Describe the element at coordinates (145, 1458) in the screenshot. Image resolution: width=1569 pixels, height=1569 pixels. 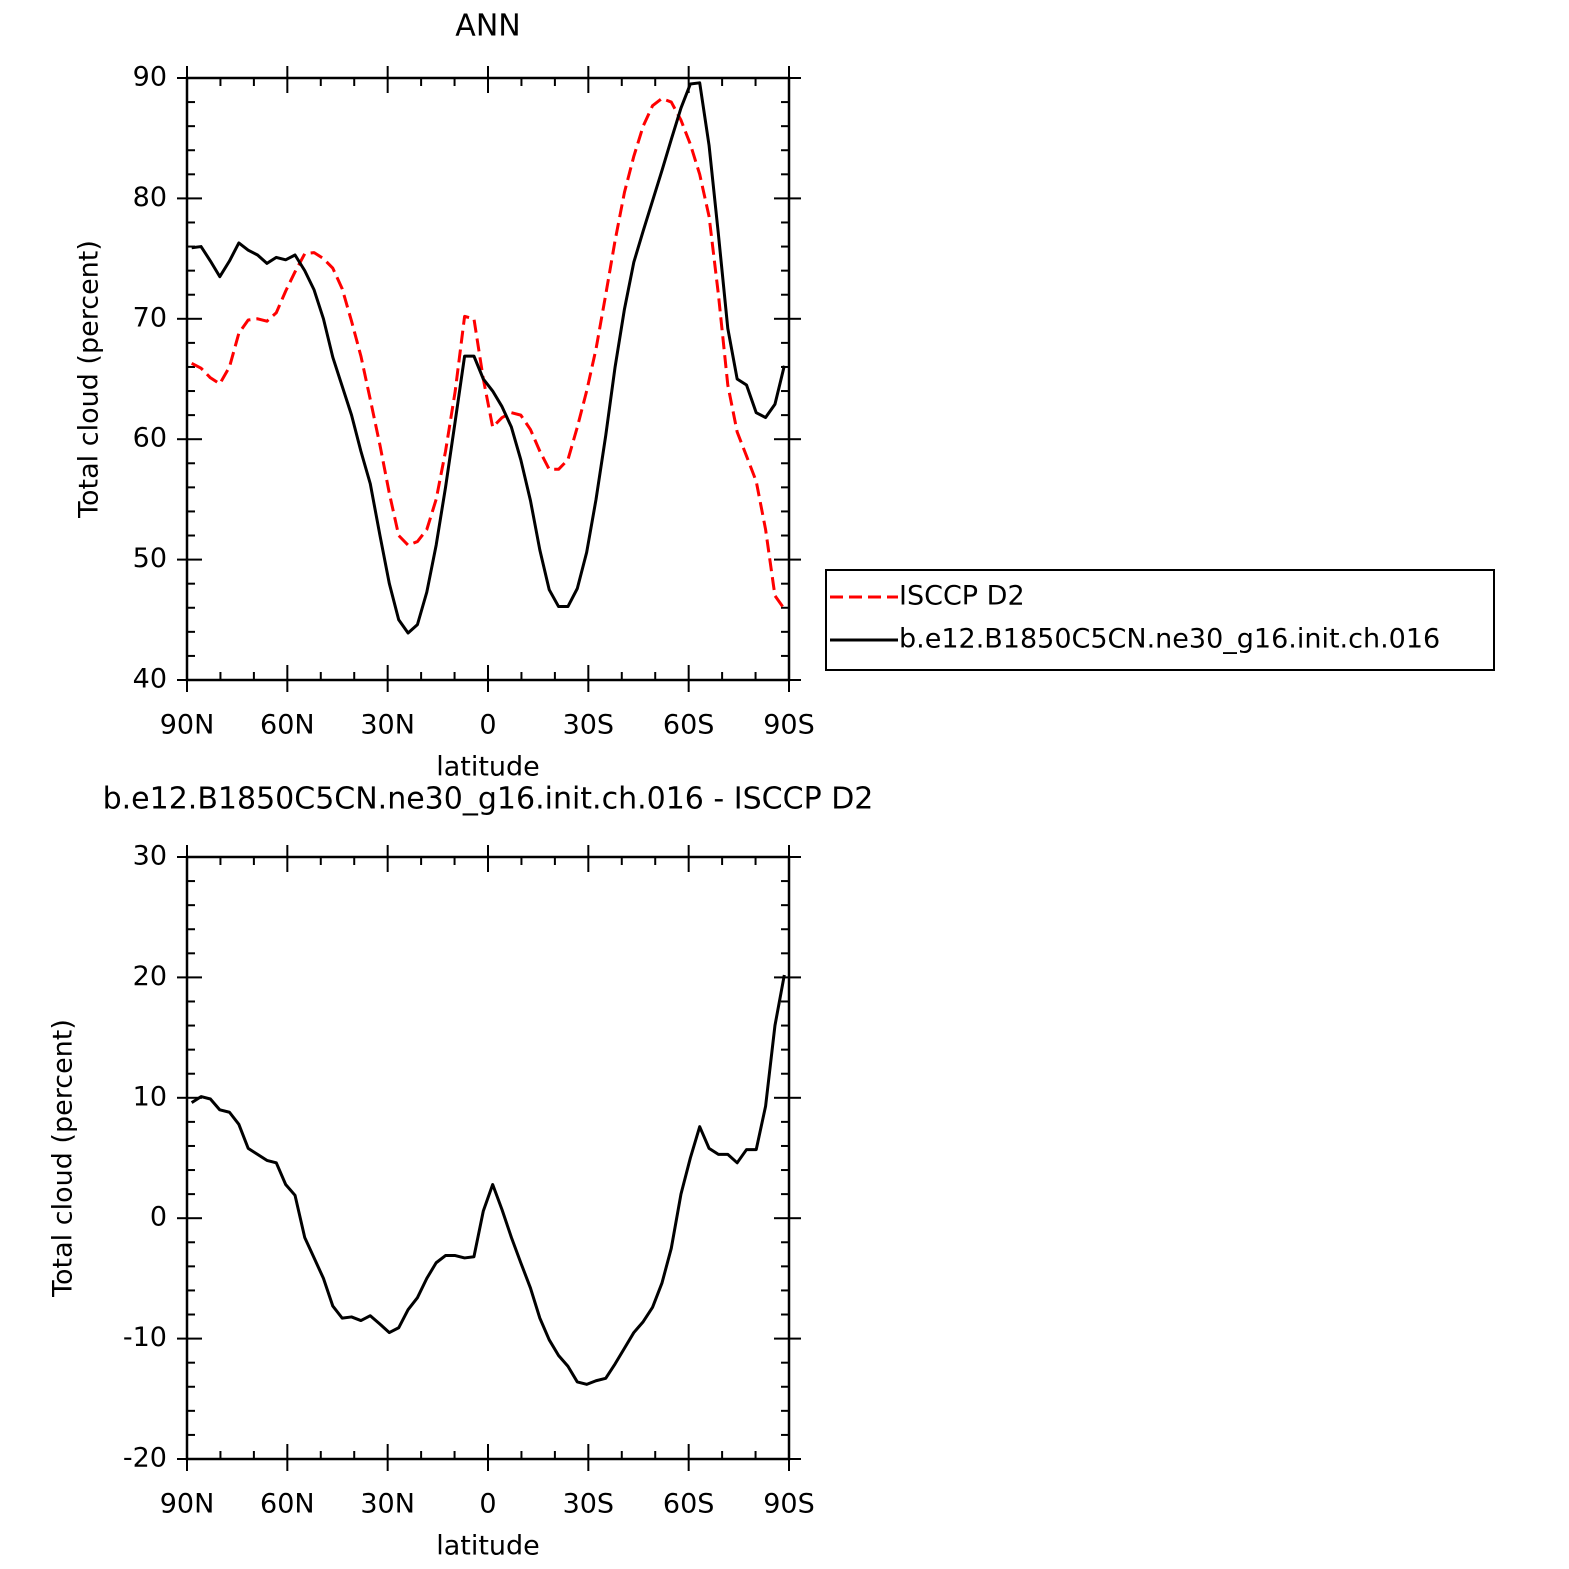
I see `y-tick-label: -20` at that location.